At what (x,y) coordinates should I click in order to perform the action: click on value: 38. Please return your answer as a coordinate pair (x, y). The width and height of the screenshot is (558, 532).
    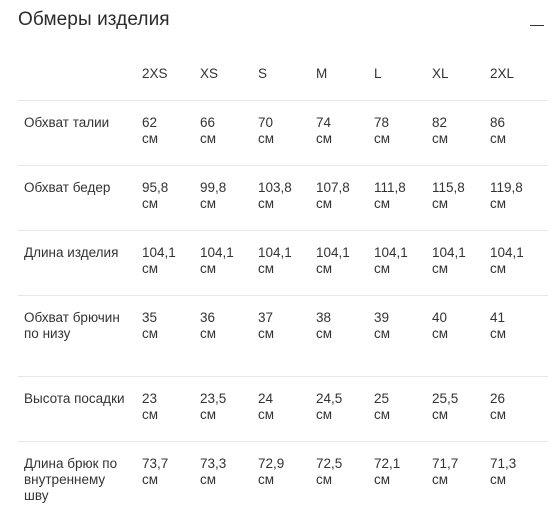
    Looking at the image, I should click on (324, 317).